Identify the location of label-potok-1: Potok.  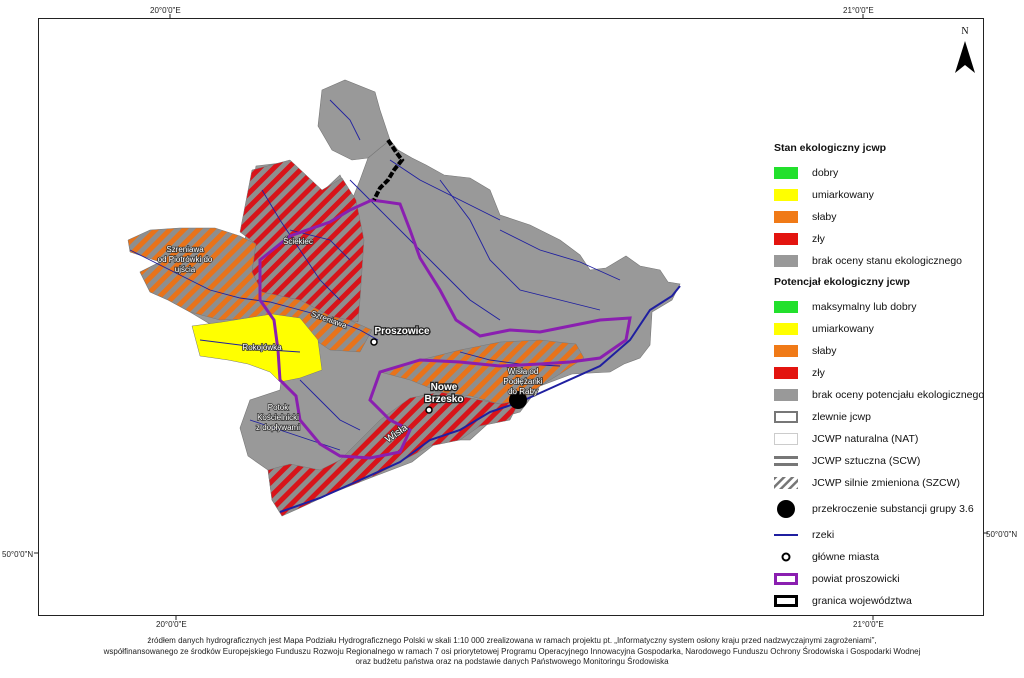
(278, 407).